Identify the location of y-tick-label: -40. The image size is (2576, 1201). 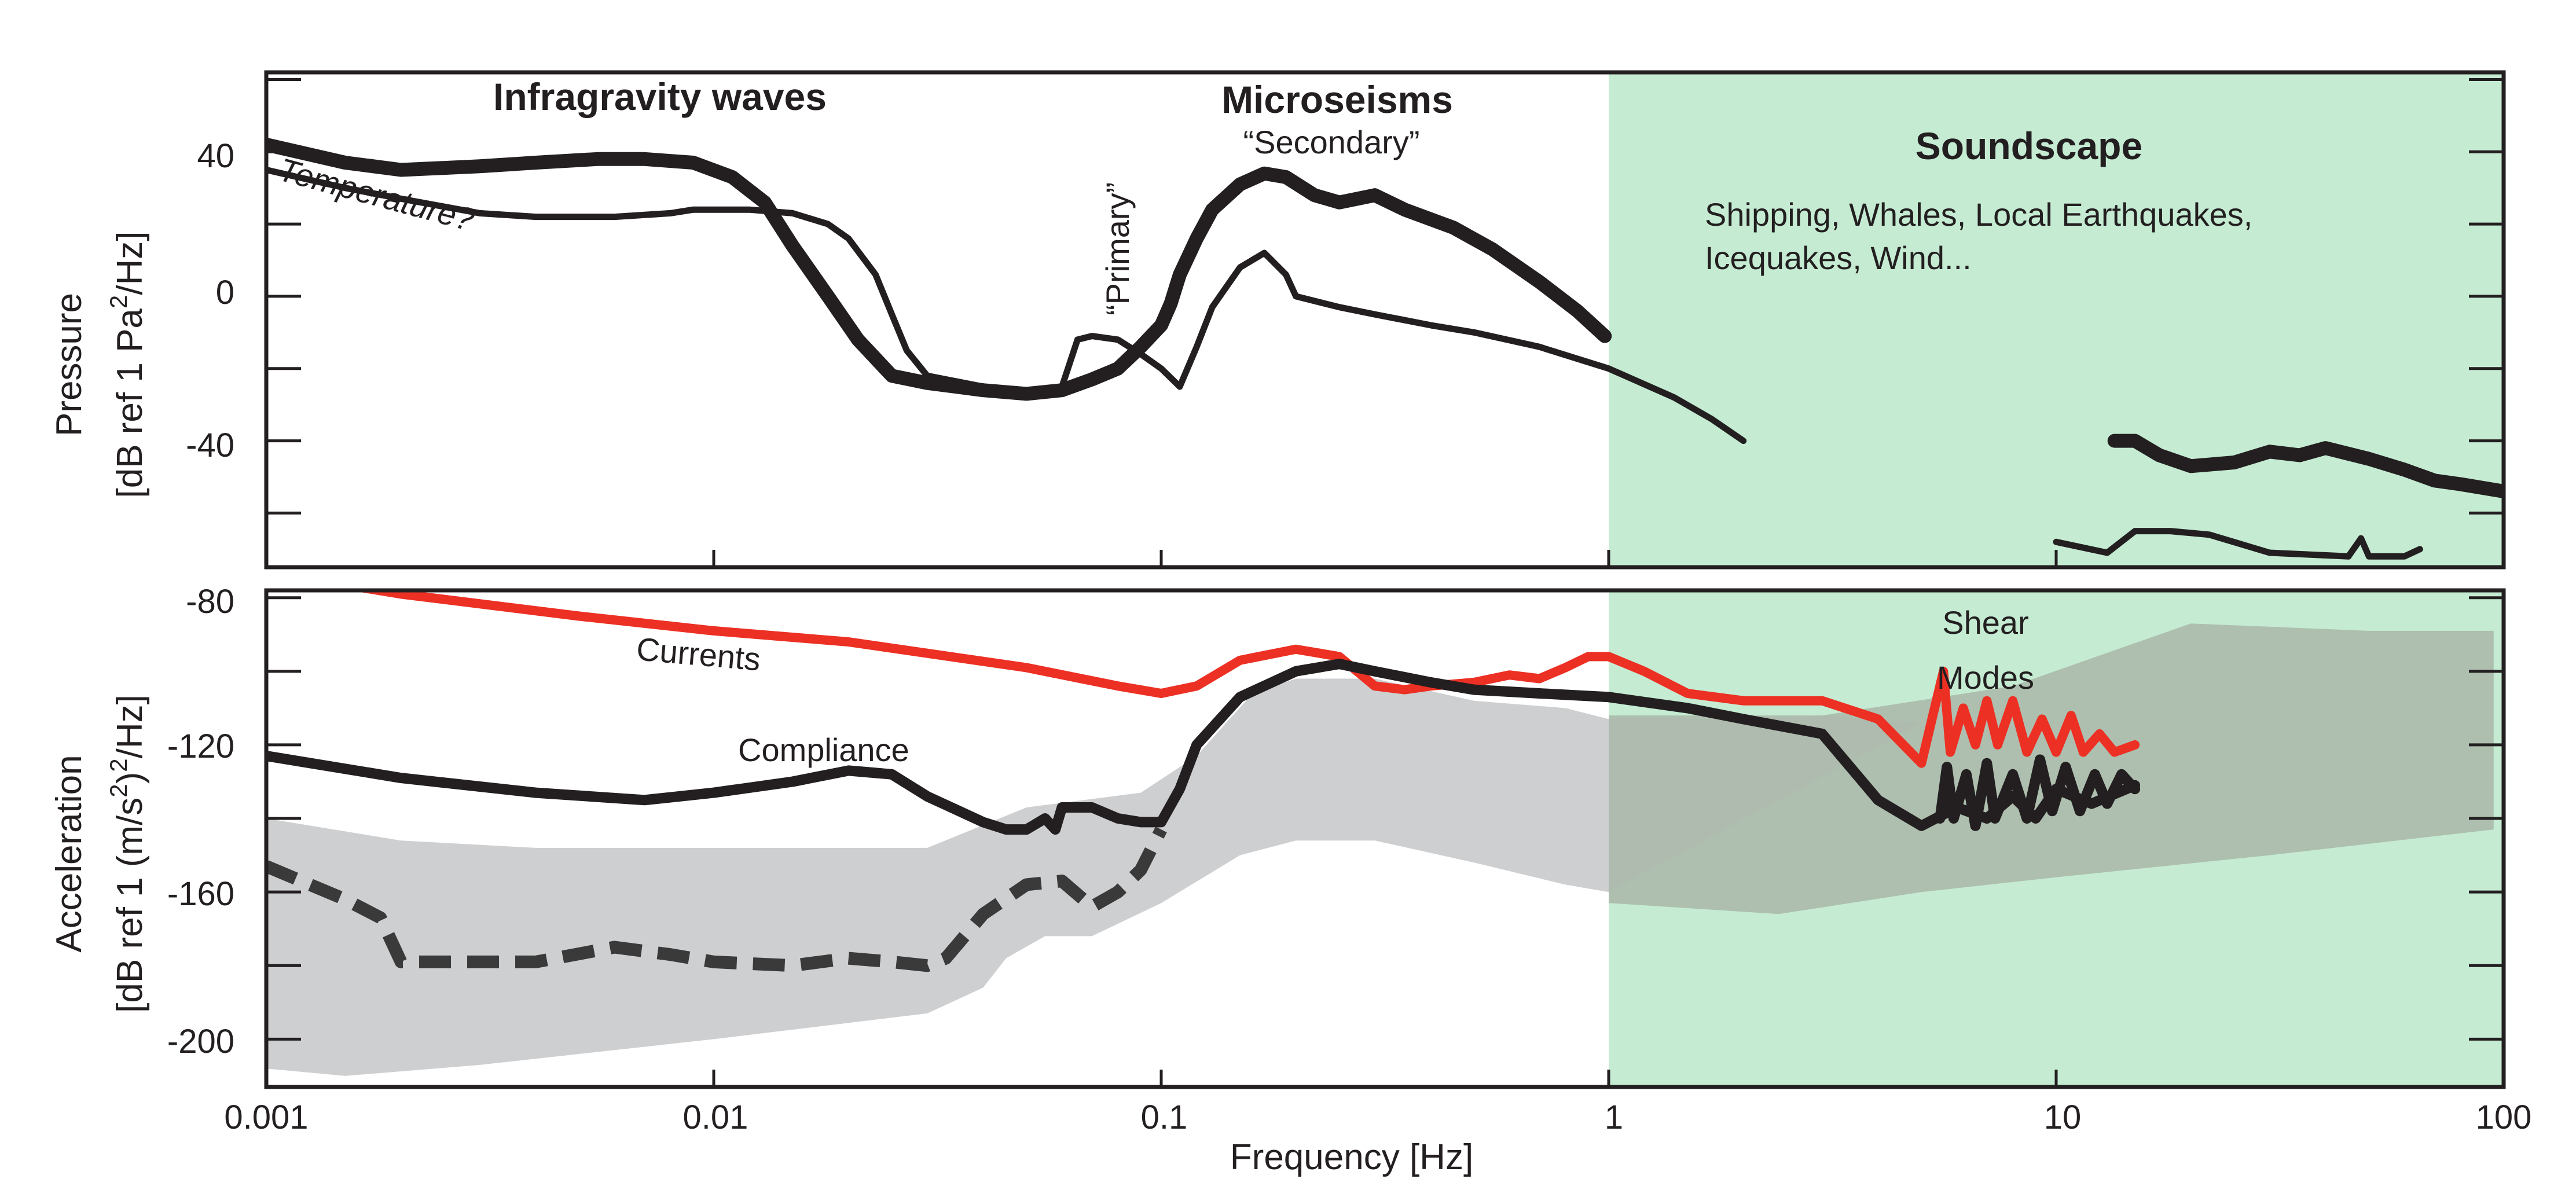
(210, 445).